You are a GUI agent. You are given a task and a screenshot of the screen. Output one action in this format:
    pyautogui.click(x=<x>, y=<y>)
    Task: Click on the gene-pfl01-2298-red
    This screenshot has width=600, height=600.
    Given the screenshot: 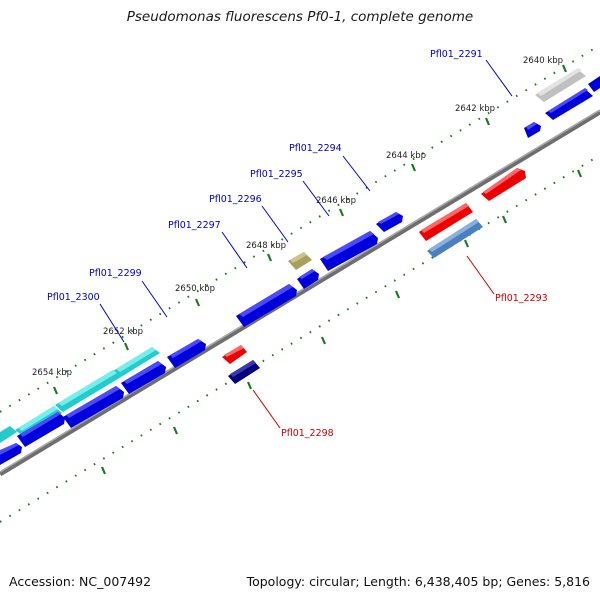 What is the action you would take?
    pyautogui.click(x=234, y=354)
    